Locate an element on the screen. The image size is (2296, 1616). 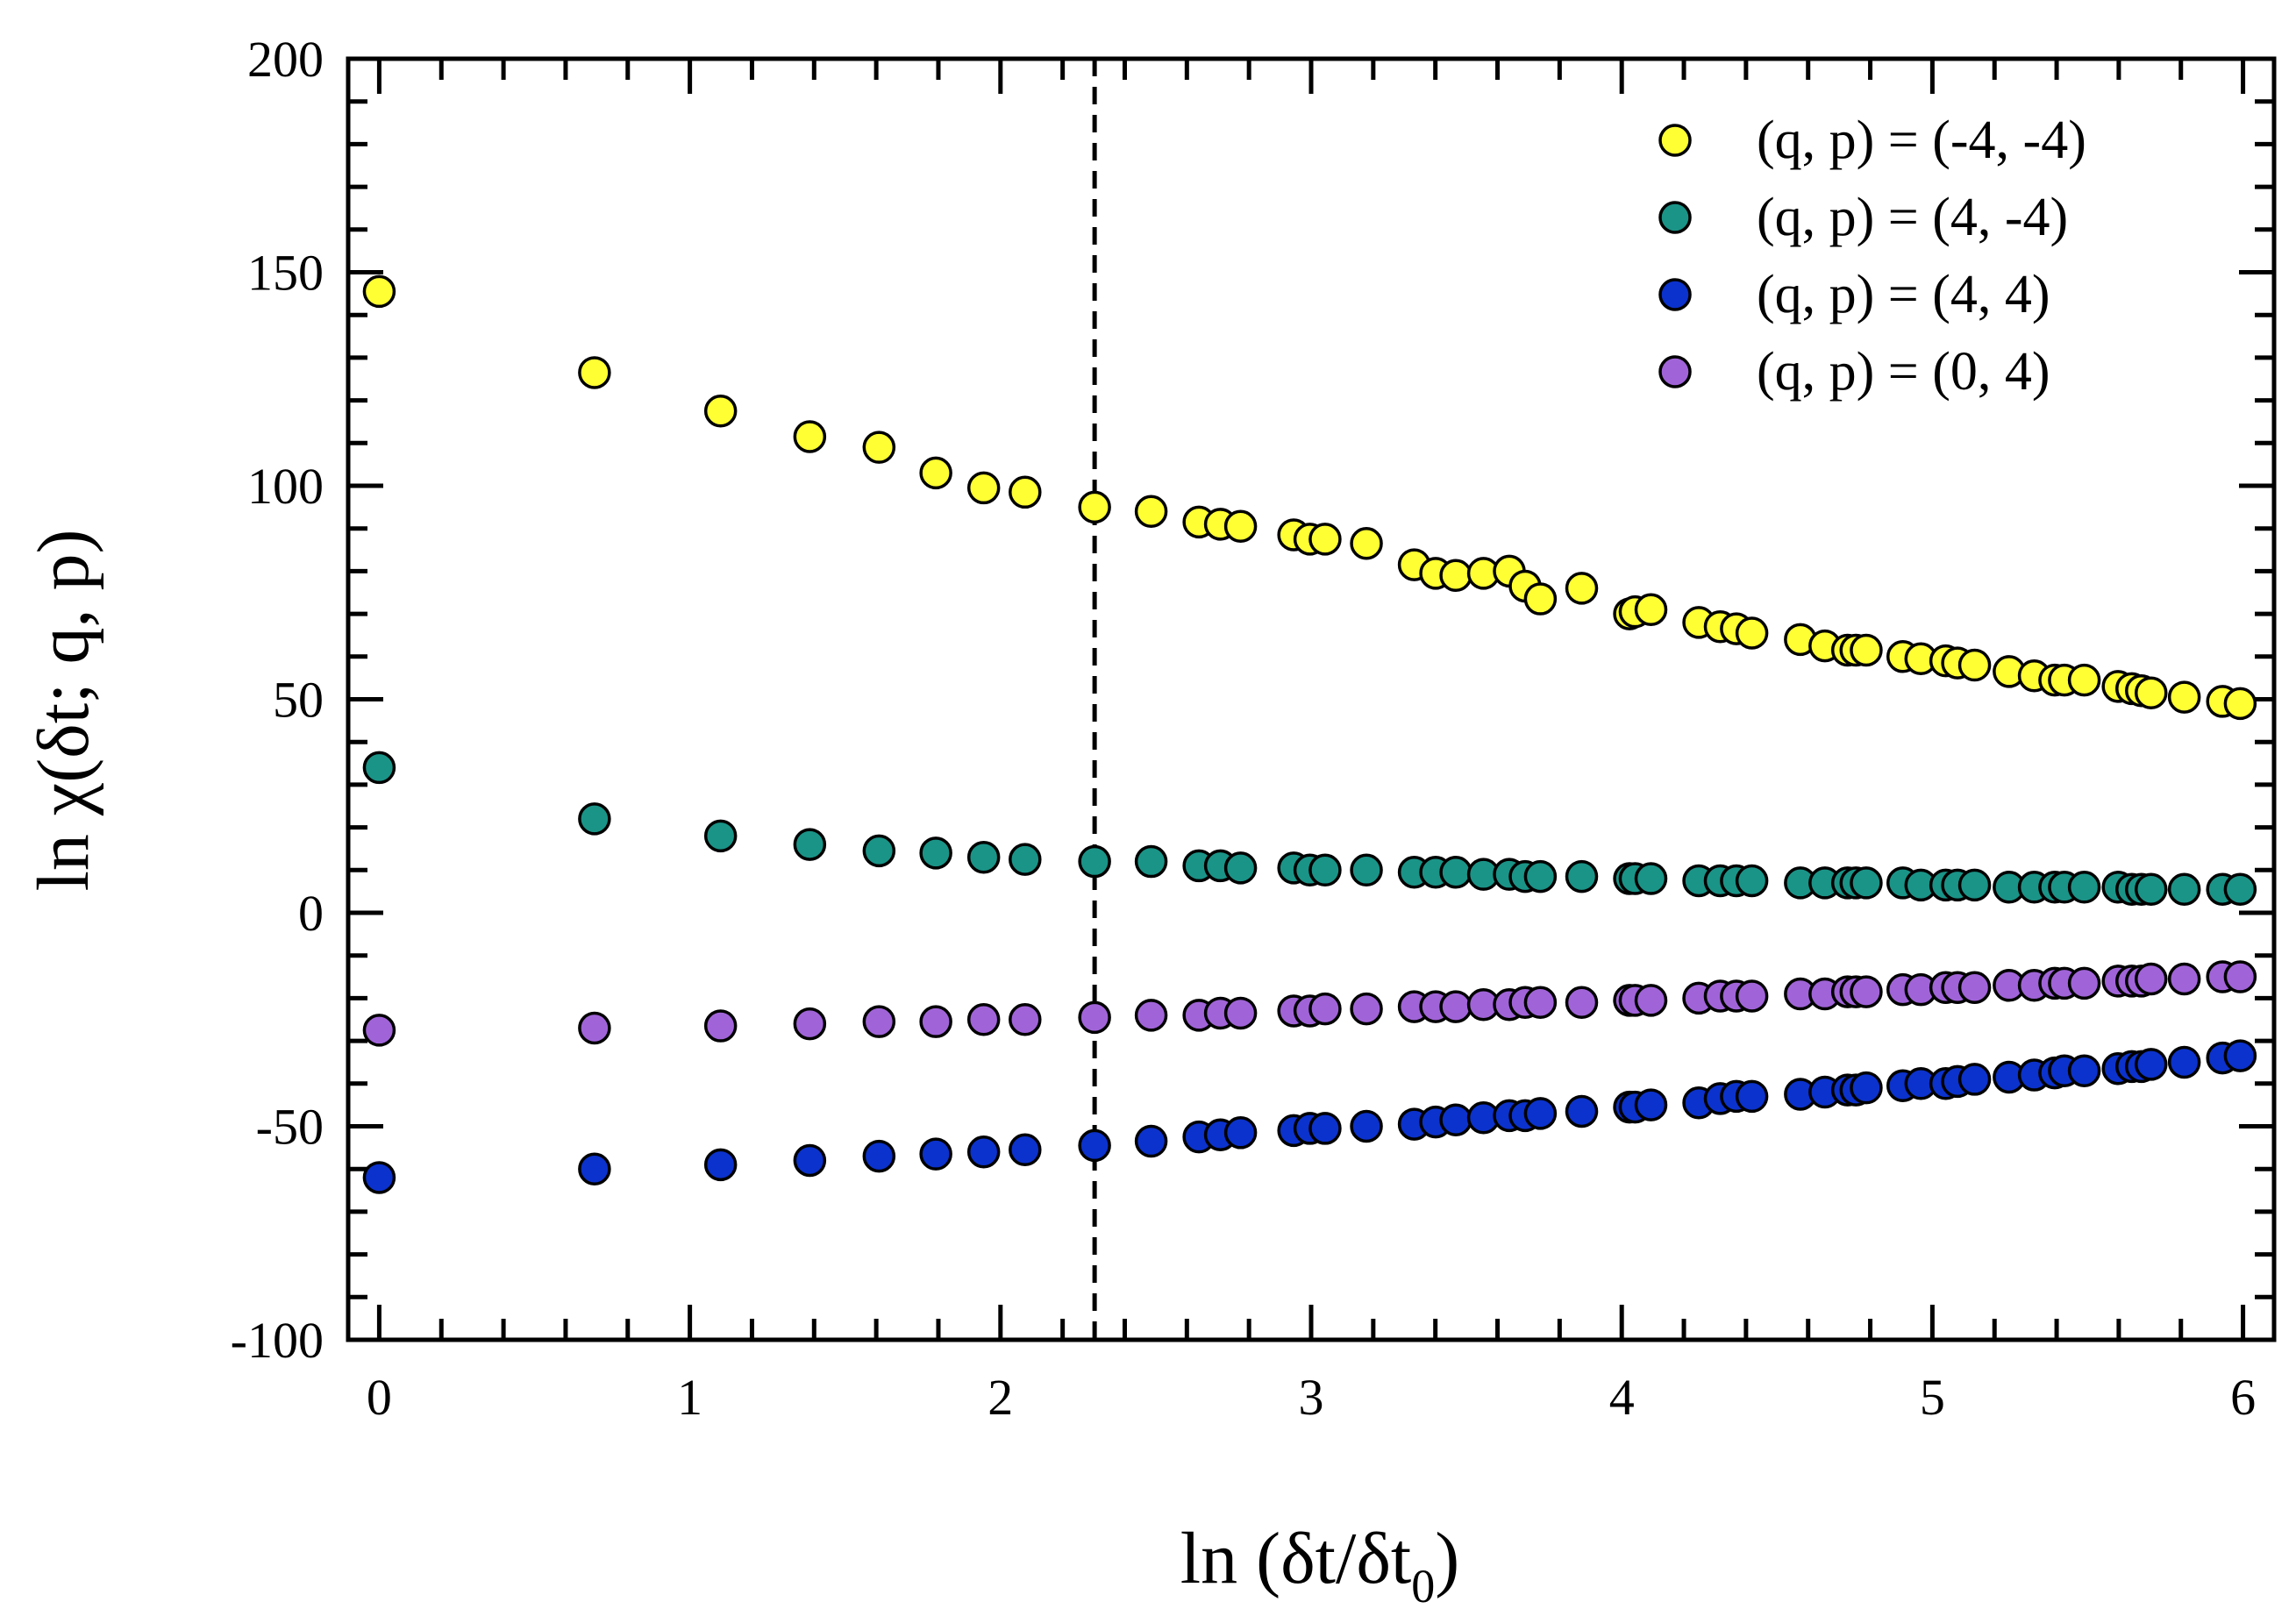
y-tick-label: -50 is located at coordinates (290, 1127).